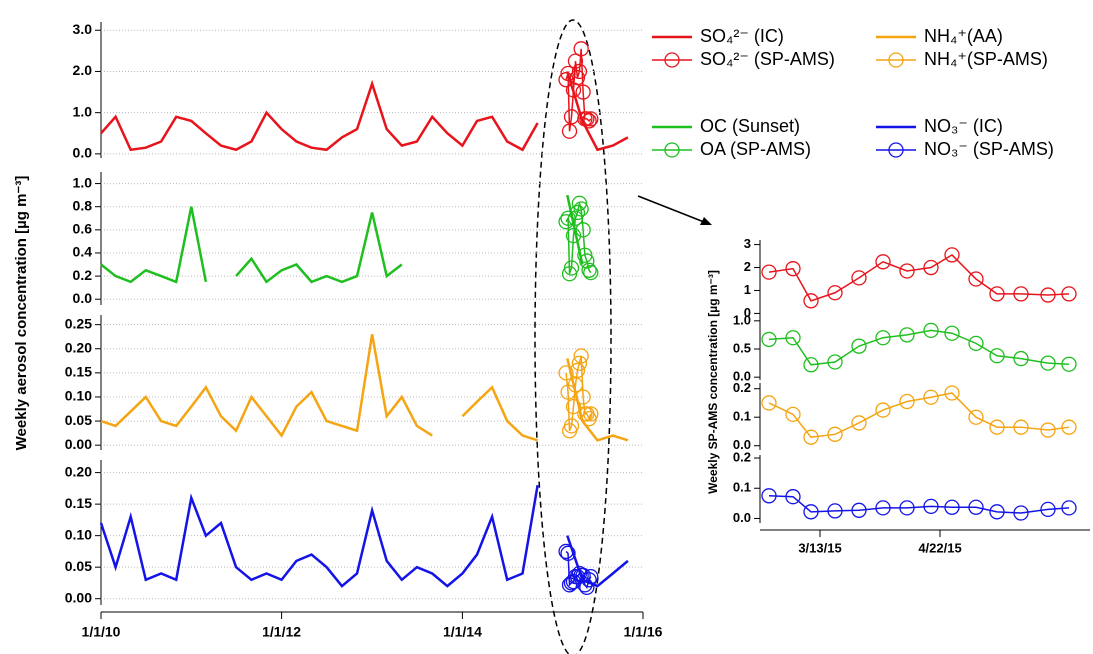 The width and height of the screenshot is (1093, 654). I want to click on legend-label: SO₄²⁻ (SP-AMS), so click(767, 59).